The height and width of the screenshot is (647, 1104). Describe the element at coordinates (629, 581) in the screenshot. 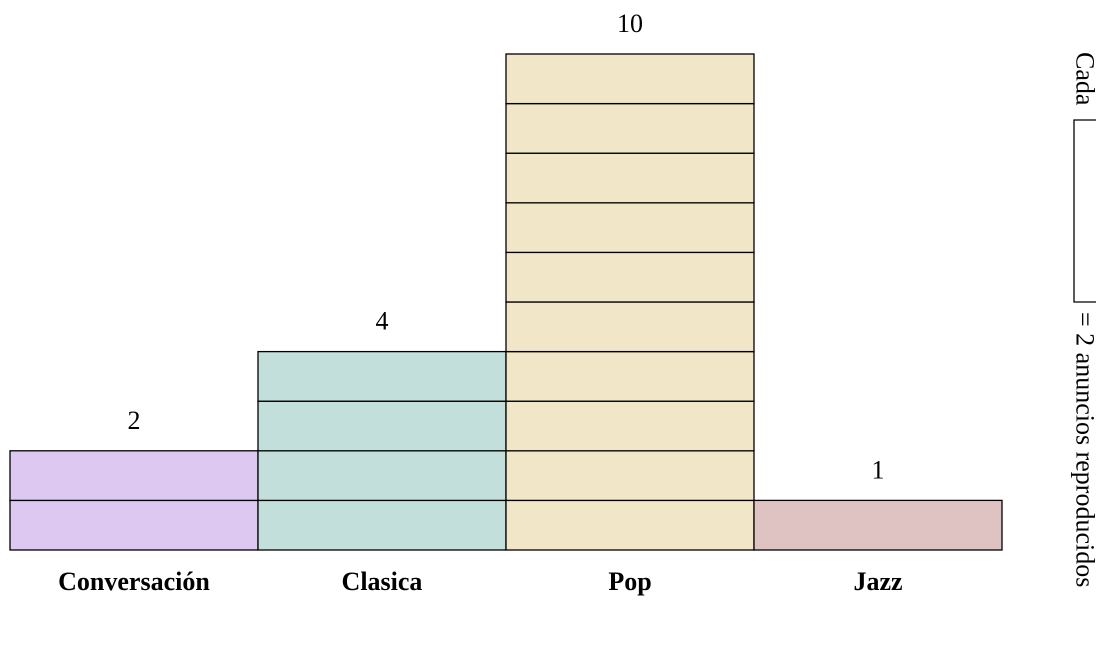

I see `category-label-pop: Pop` at that location.